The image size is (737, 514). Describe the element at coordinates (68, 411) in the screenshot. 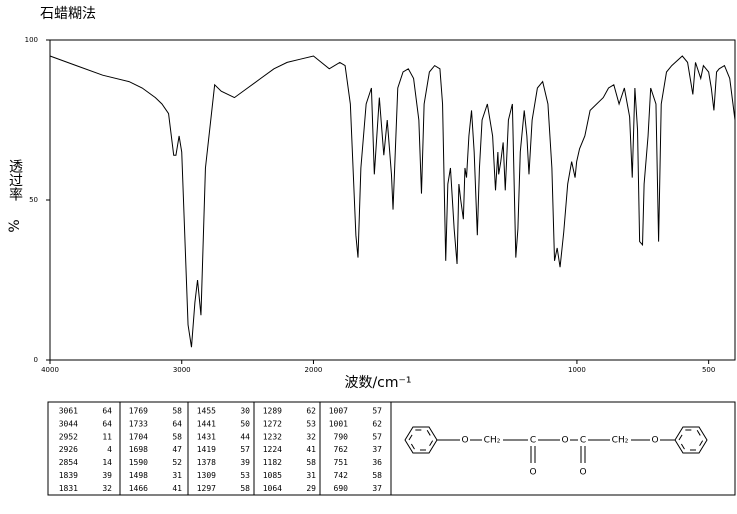

I see `peak-wavenumber: 3061` at that location.